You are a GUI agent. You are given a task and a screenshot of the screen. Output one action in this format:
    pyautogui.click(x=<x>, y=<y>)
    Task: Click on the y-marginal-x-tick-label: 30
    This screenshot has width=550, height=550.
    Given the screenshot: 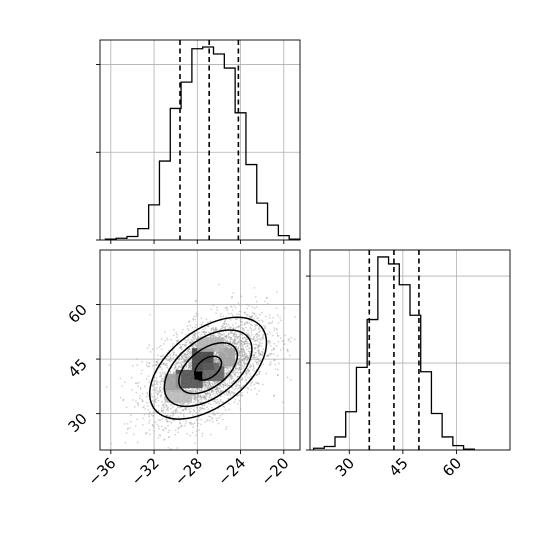 What is the action you would take?
    pyautogui.click(x=345, y=467)
    